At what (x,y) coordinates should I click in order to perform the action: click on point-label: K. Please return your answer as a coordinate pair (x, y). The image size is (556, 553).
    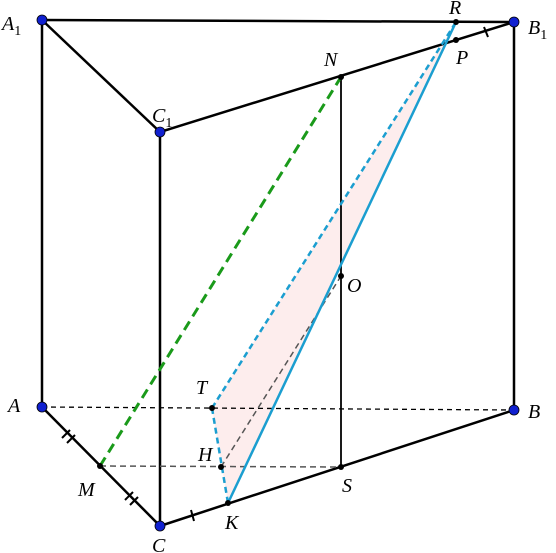
    Looking at the image, I should click on (232, 523).